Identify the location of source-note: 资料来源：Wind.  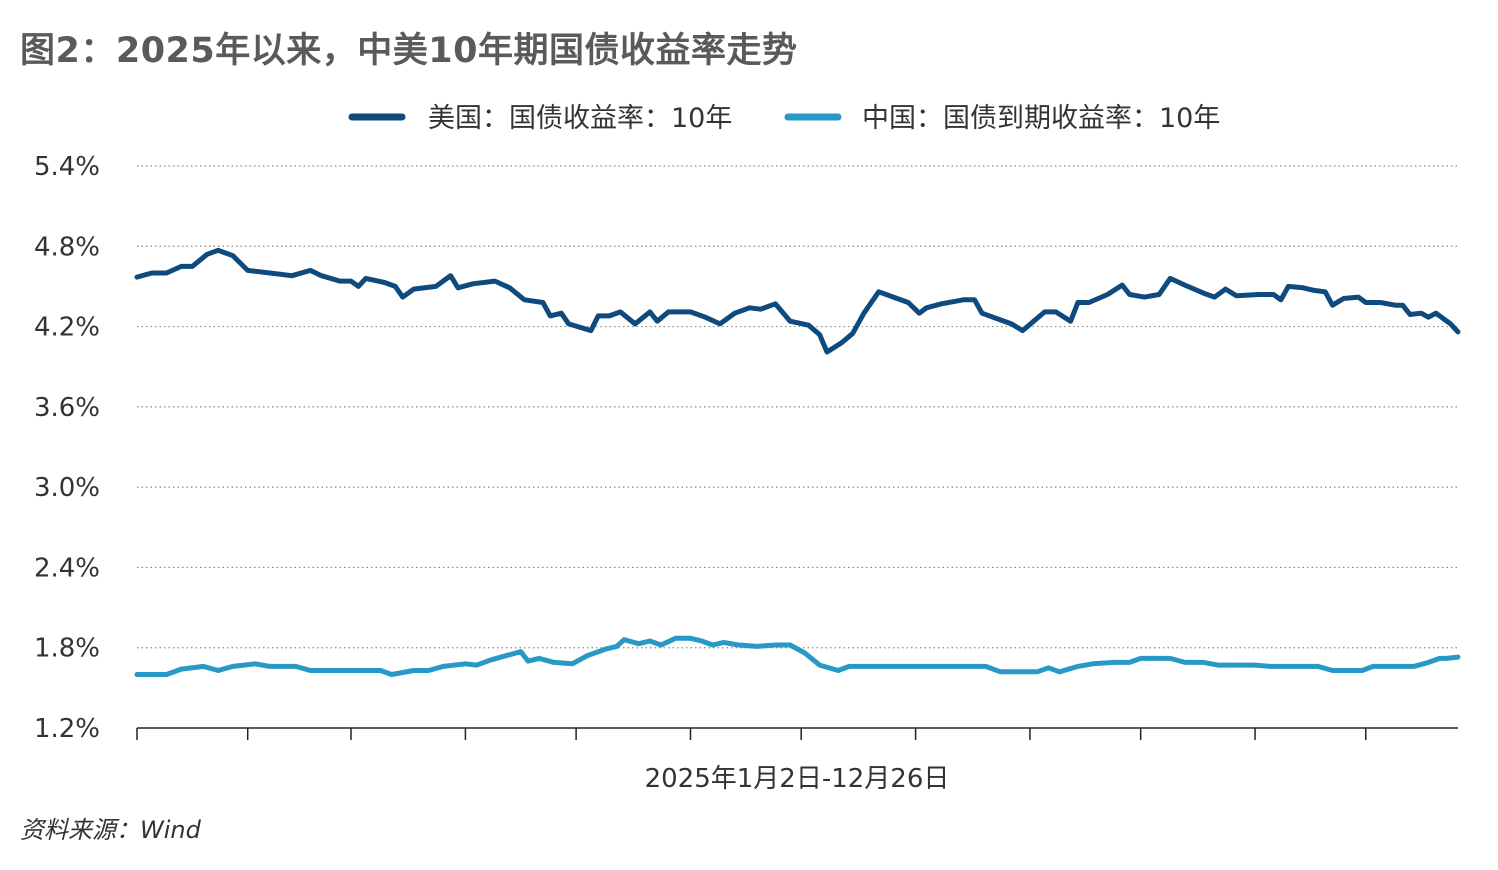
(110, 830).